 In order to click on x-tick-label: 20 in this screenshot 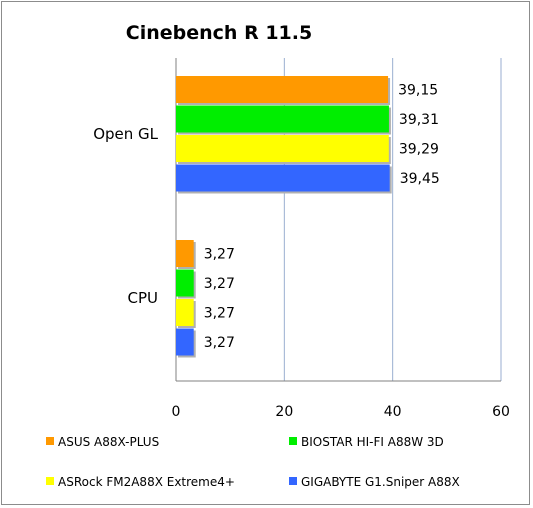, I will do `click(284, 412)`.